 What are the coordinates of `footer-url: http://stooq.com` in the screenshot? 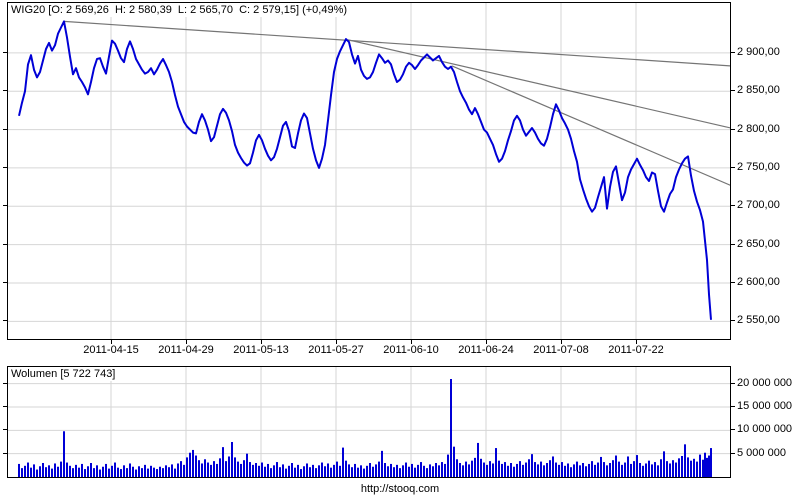 It's located at (400, 489).